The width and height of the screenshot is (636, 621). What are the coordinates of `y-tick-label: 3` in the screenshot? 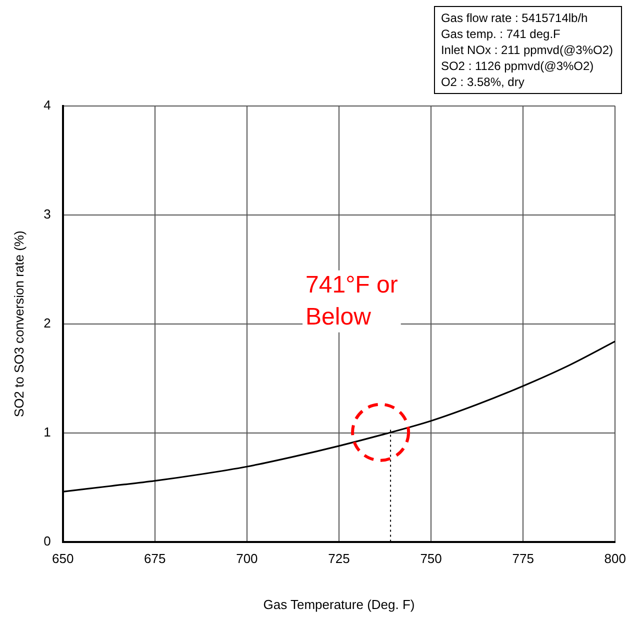 It's located at (47, 214).